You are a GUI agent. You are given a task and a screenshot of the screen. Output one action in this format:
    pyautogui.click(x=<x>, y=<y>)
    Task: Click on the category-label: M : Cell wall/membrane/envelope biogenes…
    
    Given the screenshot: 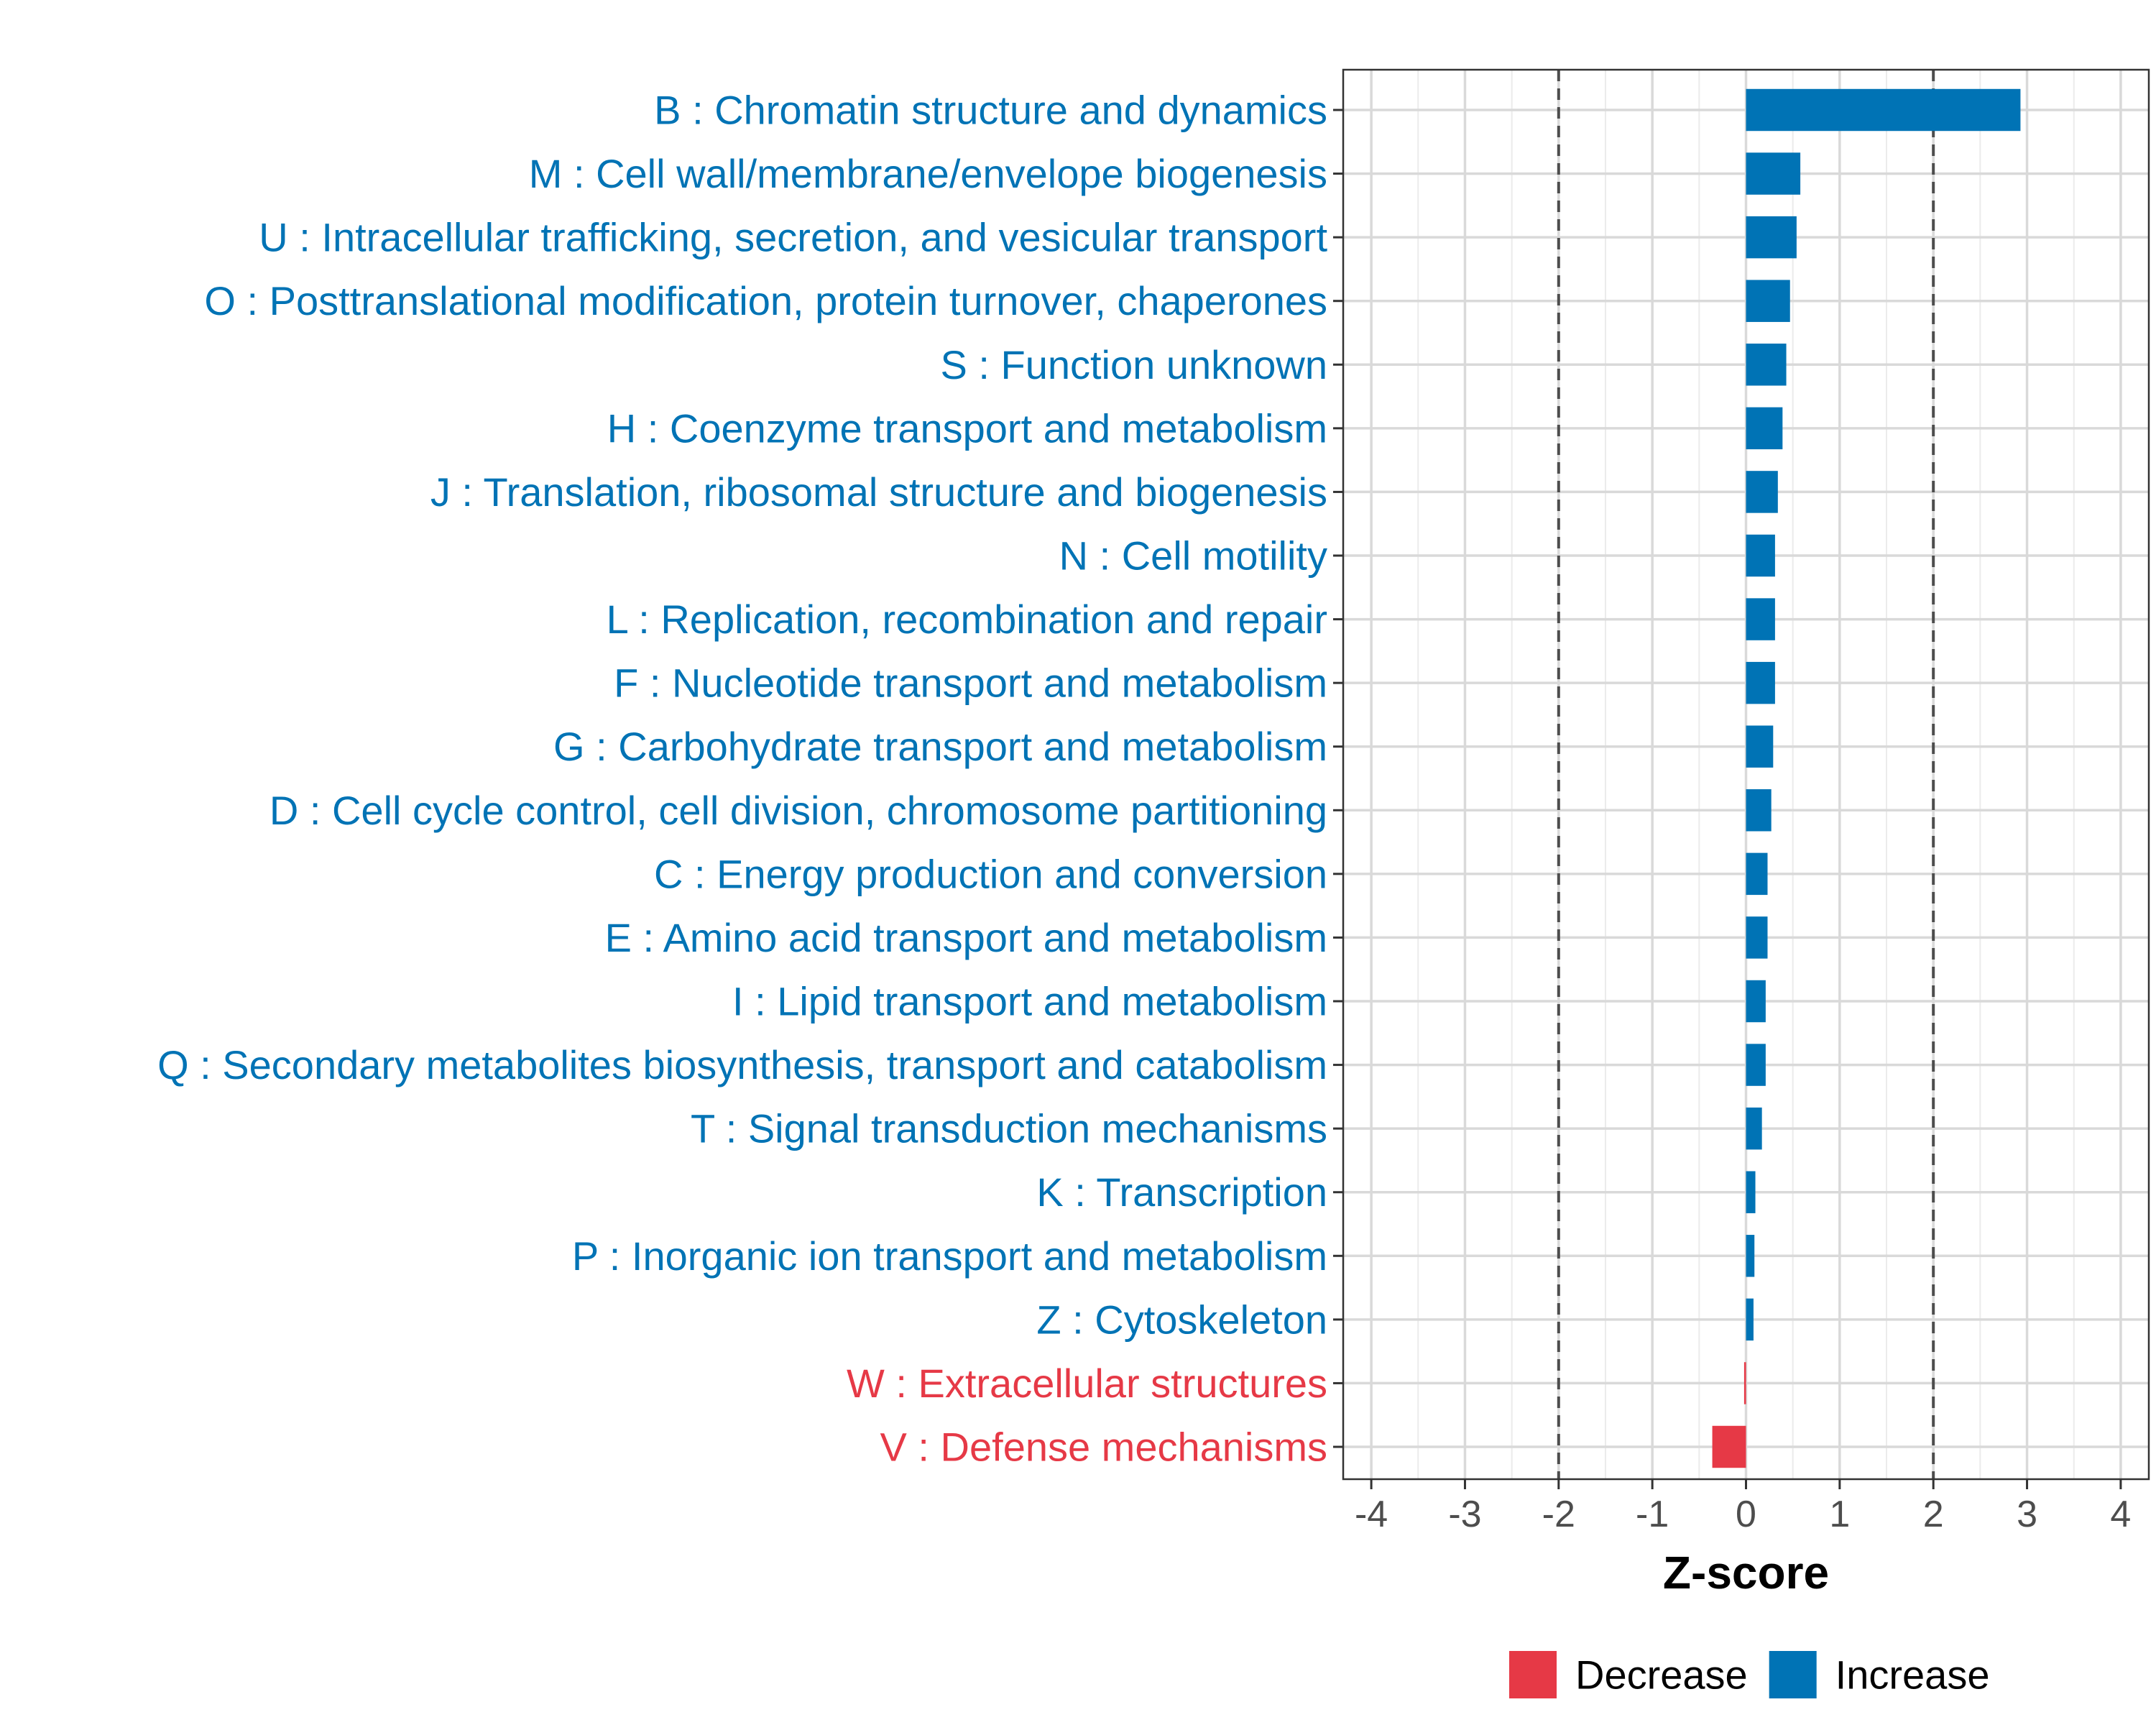 What is the action you would take?
    pyautogui.click(x=928, y=173)
    